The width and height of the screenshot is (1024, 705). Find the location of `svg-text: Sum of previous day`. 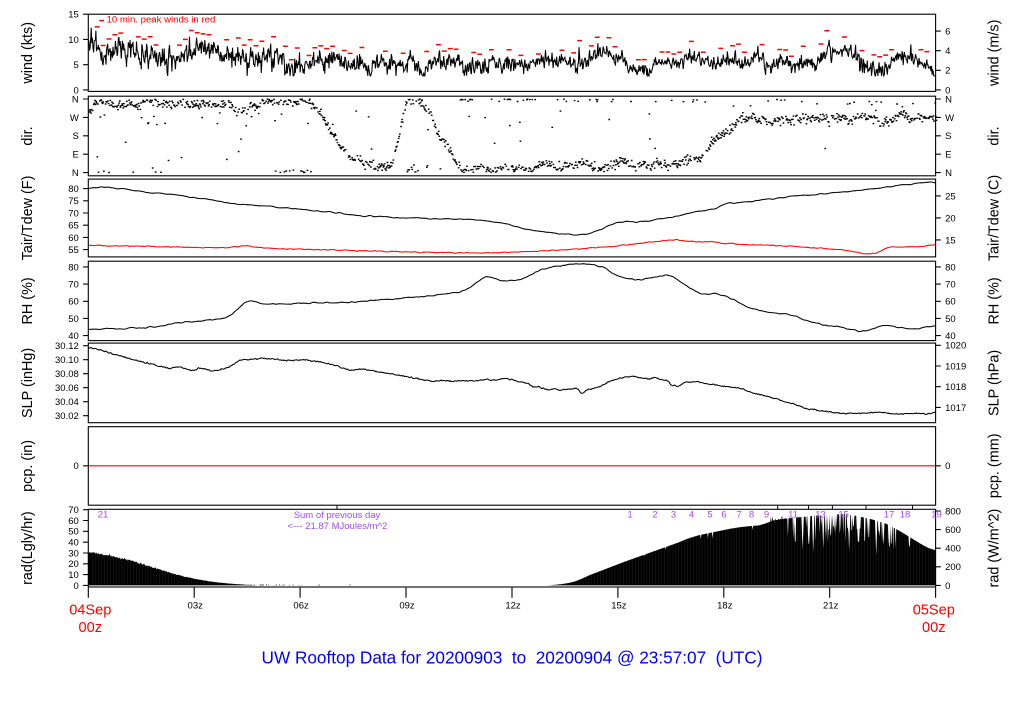

svg-text: Sum of previous day is located at coordinates (337, 515).